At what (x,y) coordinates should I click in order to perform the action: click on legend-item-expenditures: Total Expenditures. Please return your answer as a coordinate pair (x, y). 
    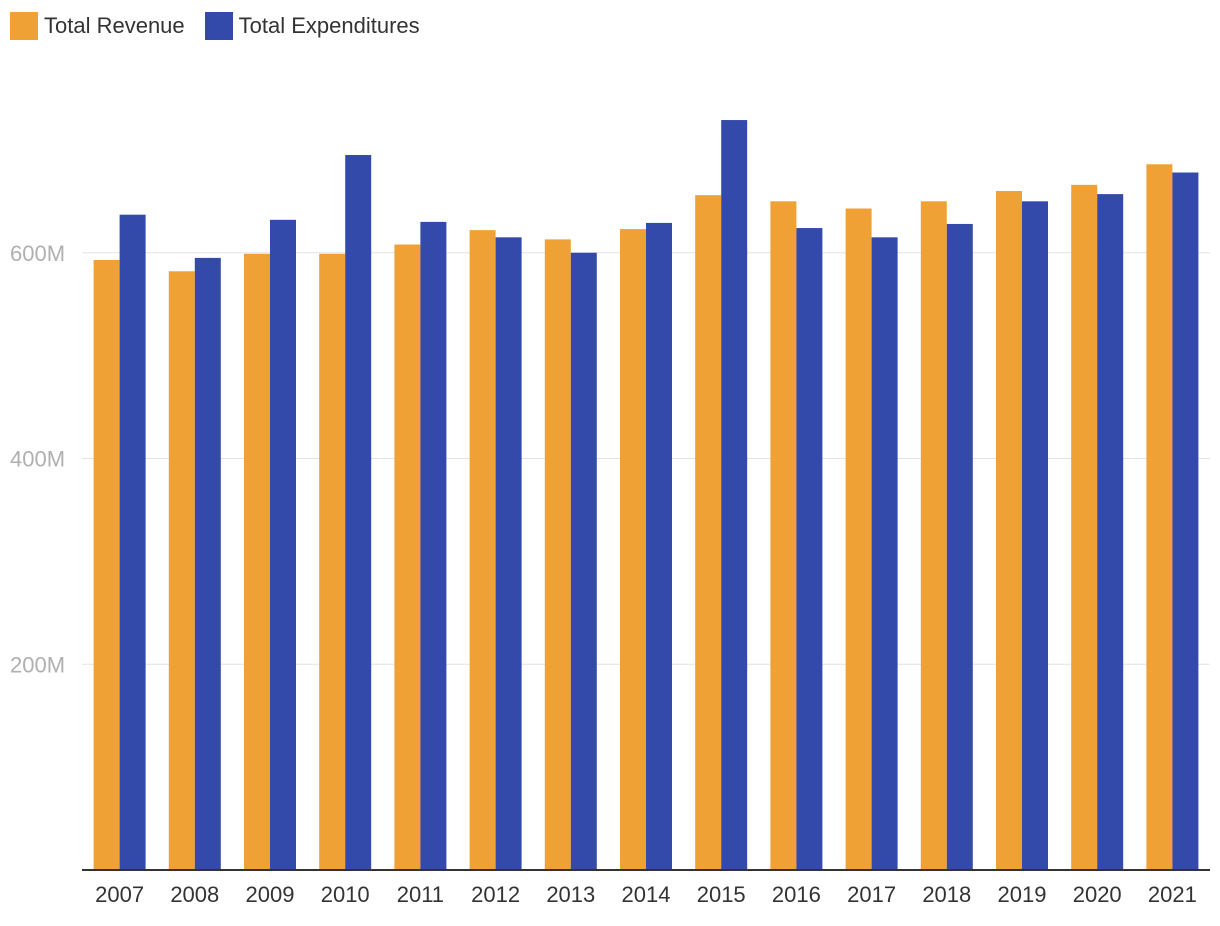
    Looking at the image, I should click on (312, 26).